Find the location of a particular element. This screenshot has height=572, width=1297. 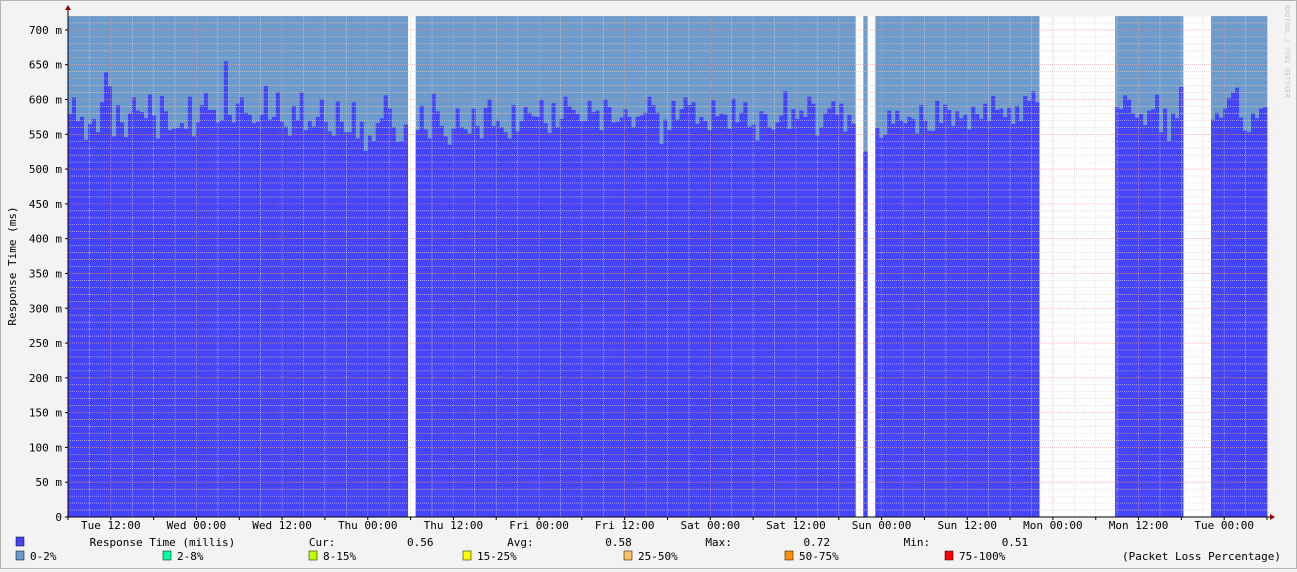

x-tick-label: Mon 00:00 is located at coordinates (1053, 525).